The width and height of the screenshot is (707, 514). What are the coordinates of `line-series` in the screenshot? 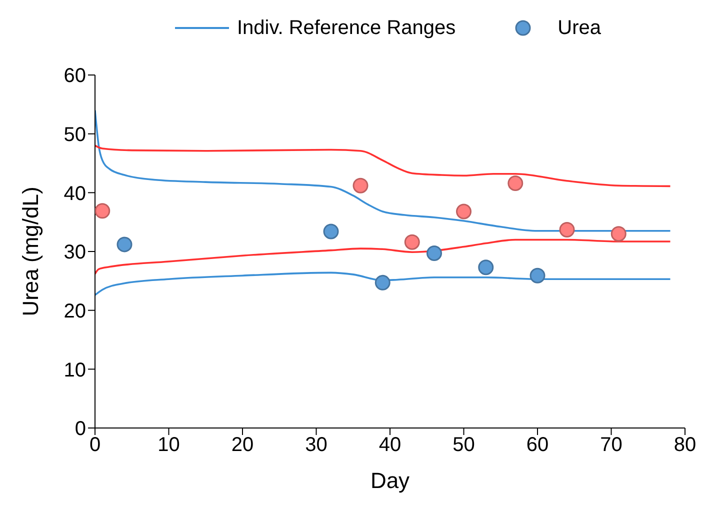 It's located at (383, 166).